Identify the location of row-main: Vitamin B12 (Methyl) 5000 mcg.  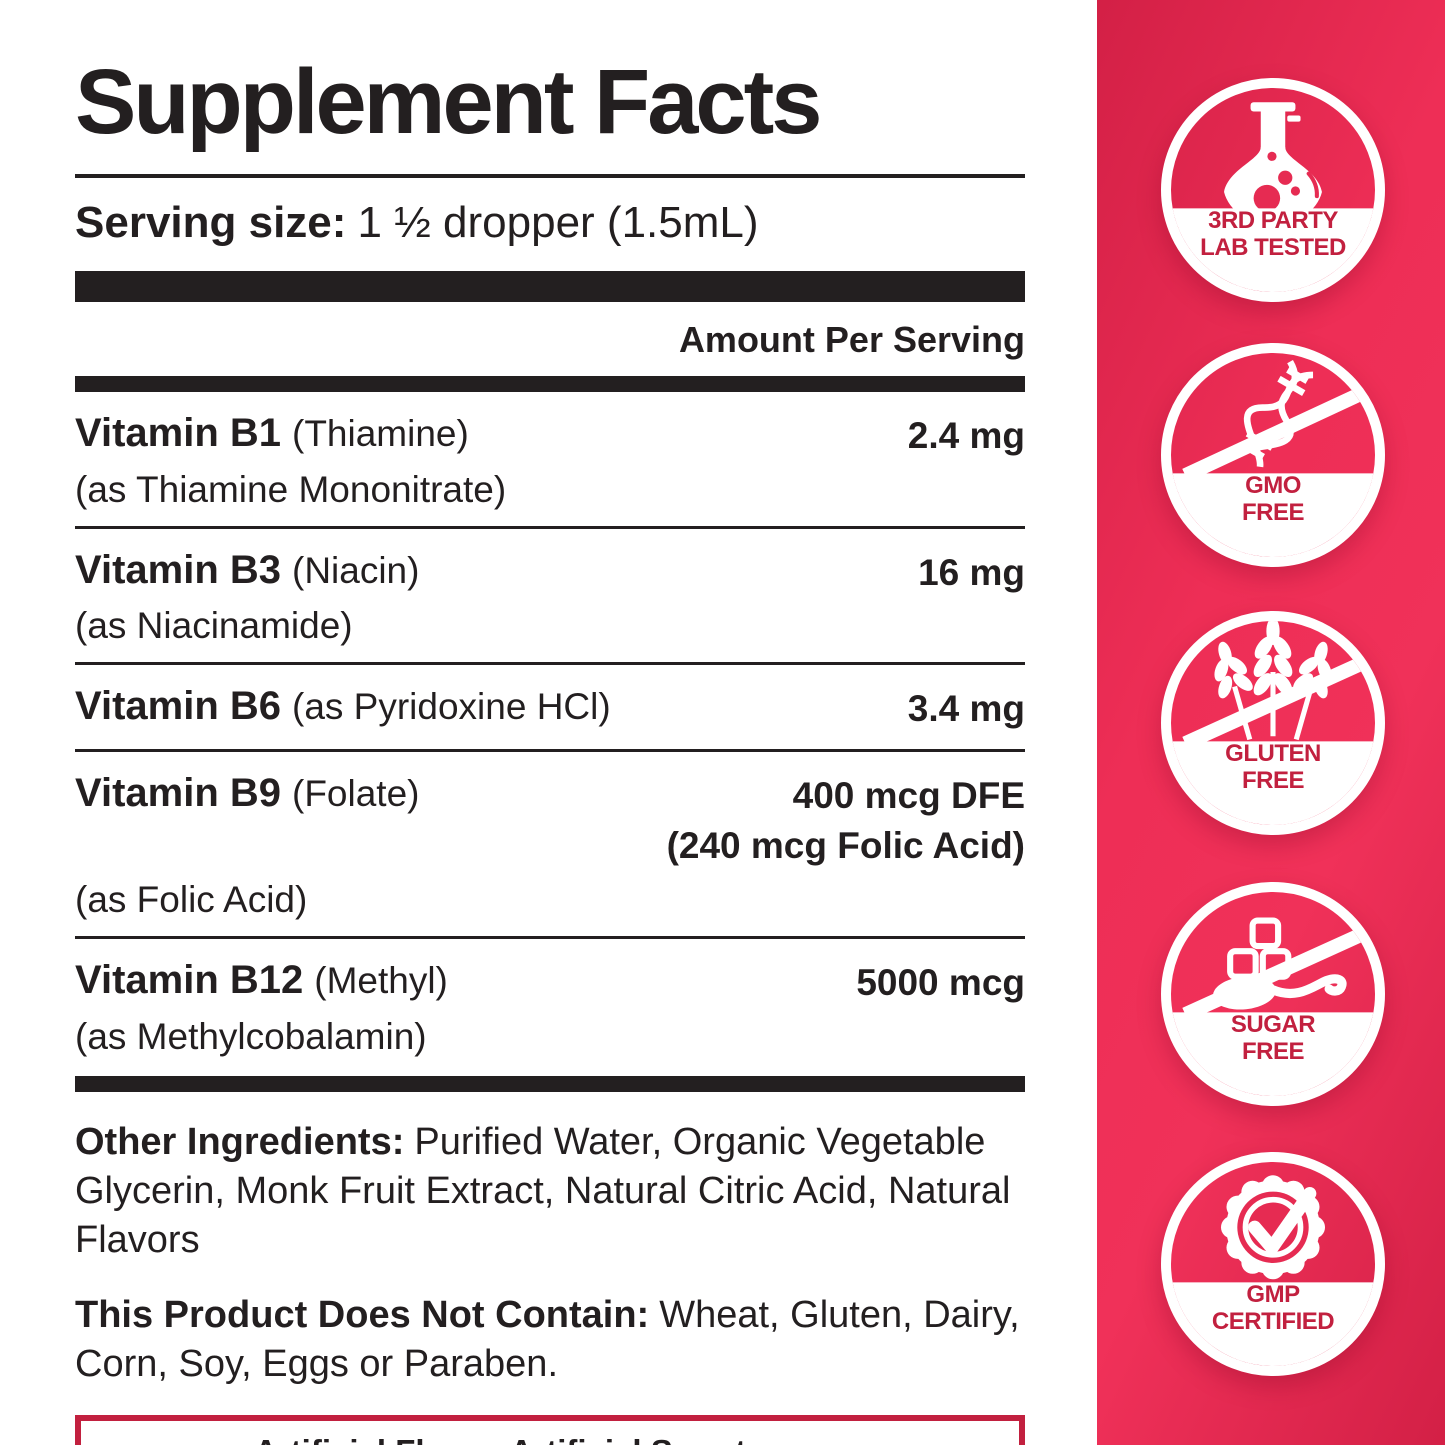
(550, 983).